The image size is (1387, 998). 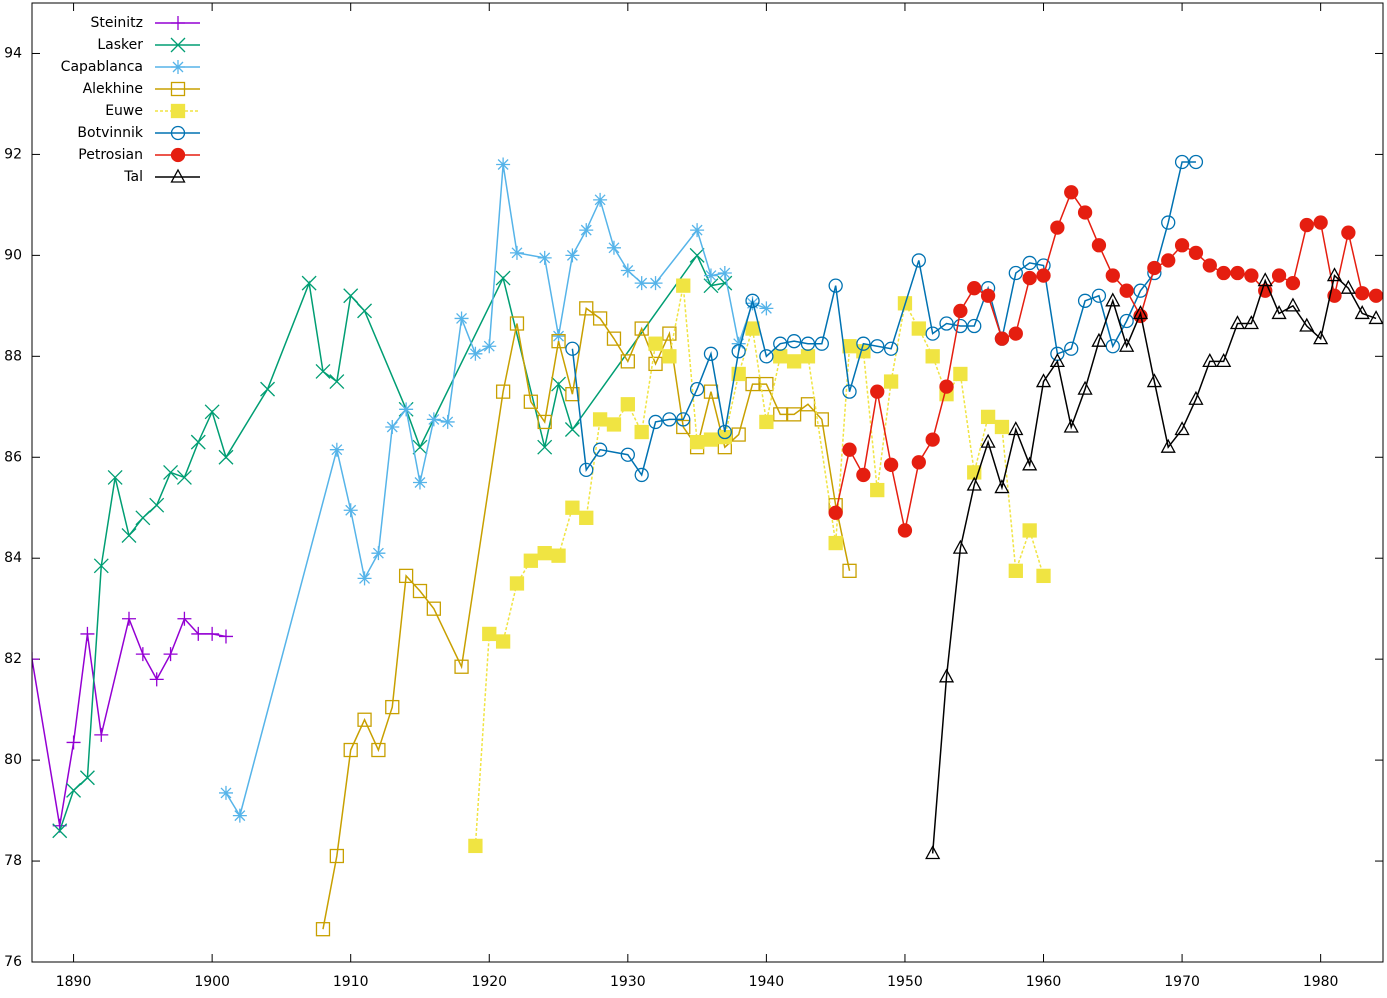 I want to click on x-tick-label: 1940, so click(x=767, y=982).